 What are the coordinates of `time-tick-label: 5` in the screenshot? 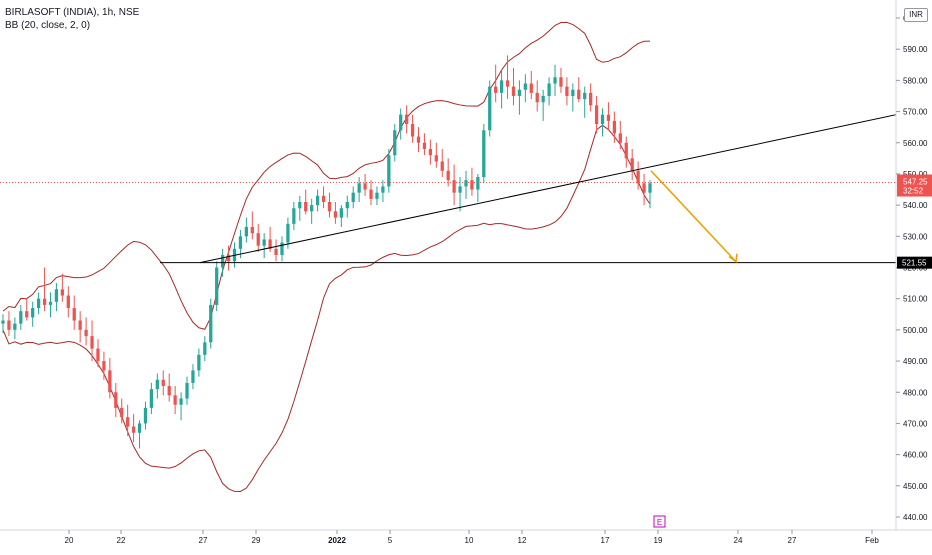 It's located at (390, 540).